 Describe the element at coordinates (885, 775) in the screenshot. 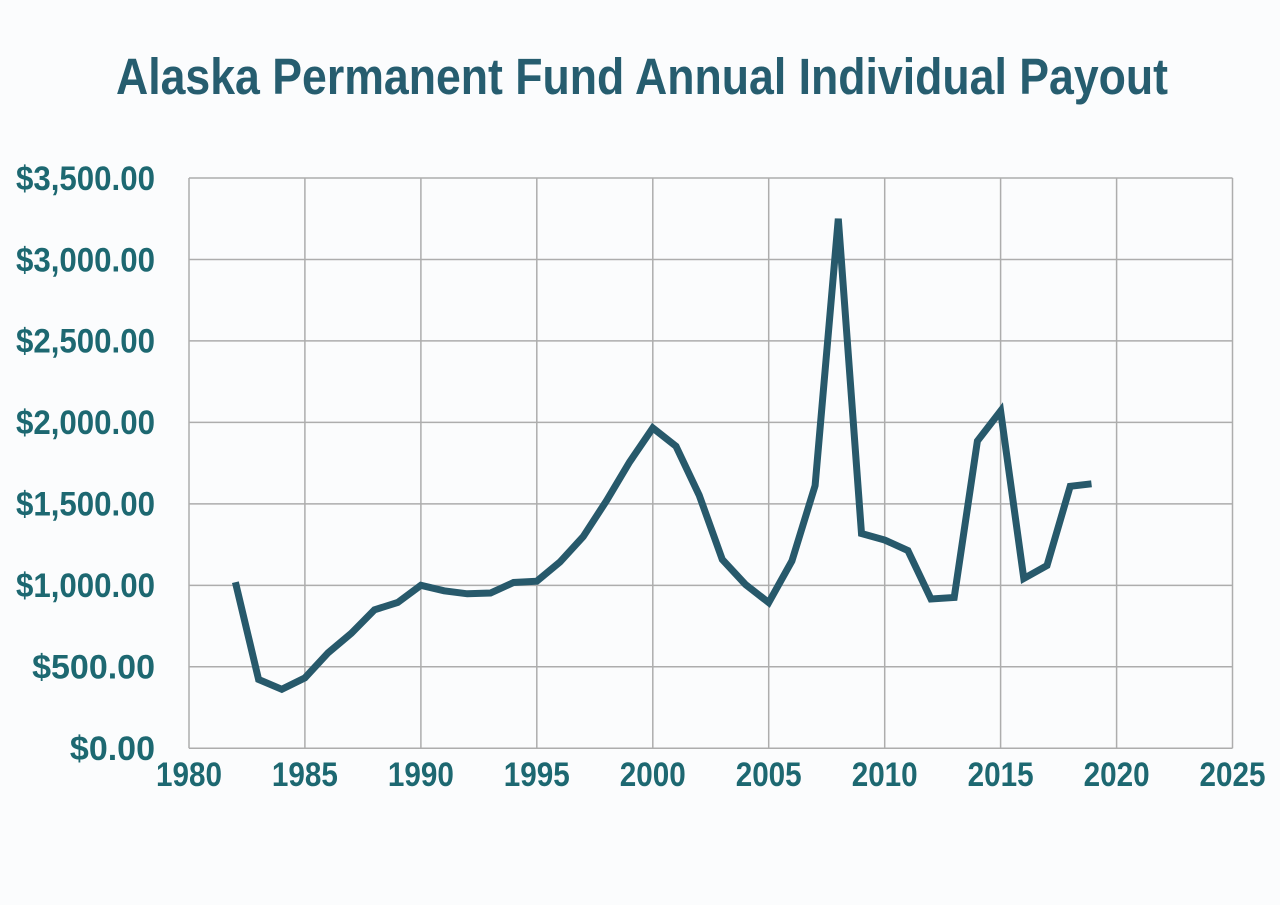

I see `svg-text: 2010` at that location.